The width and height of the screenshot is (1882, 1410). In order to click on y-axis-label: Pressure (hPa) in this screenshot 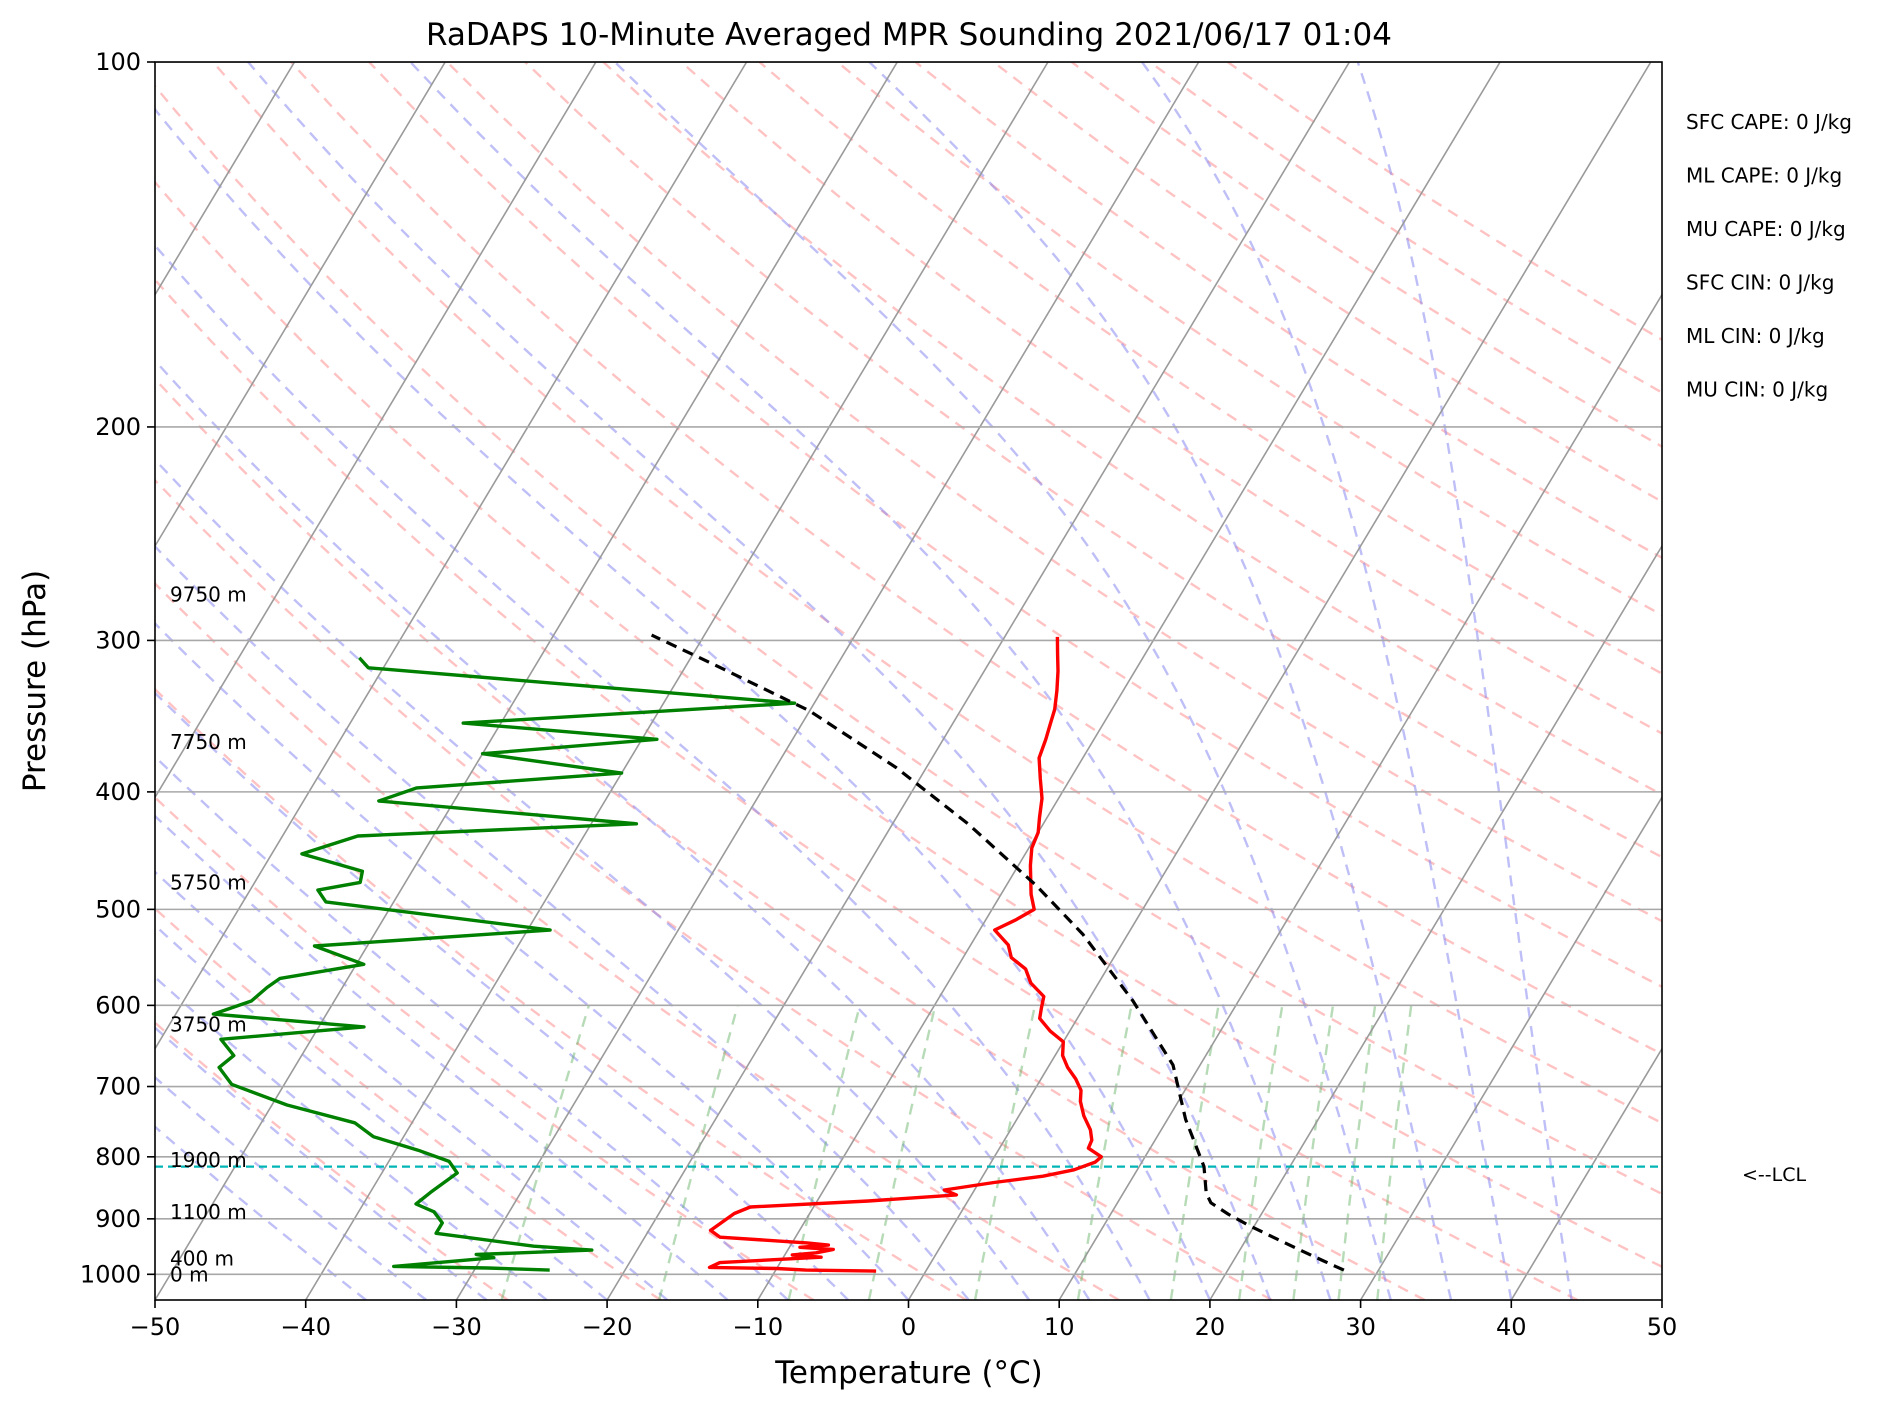, I will do `click(35, 681)`.